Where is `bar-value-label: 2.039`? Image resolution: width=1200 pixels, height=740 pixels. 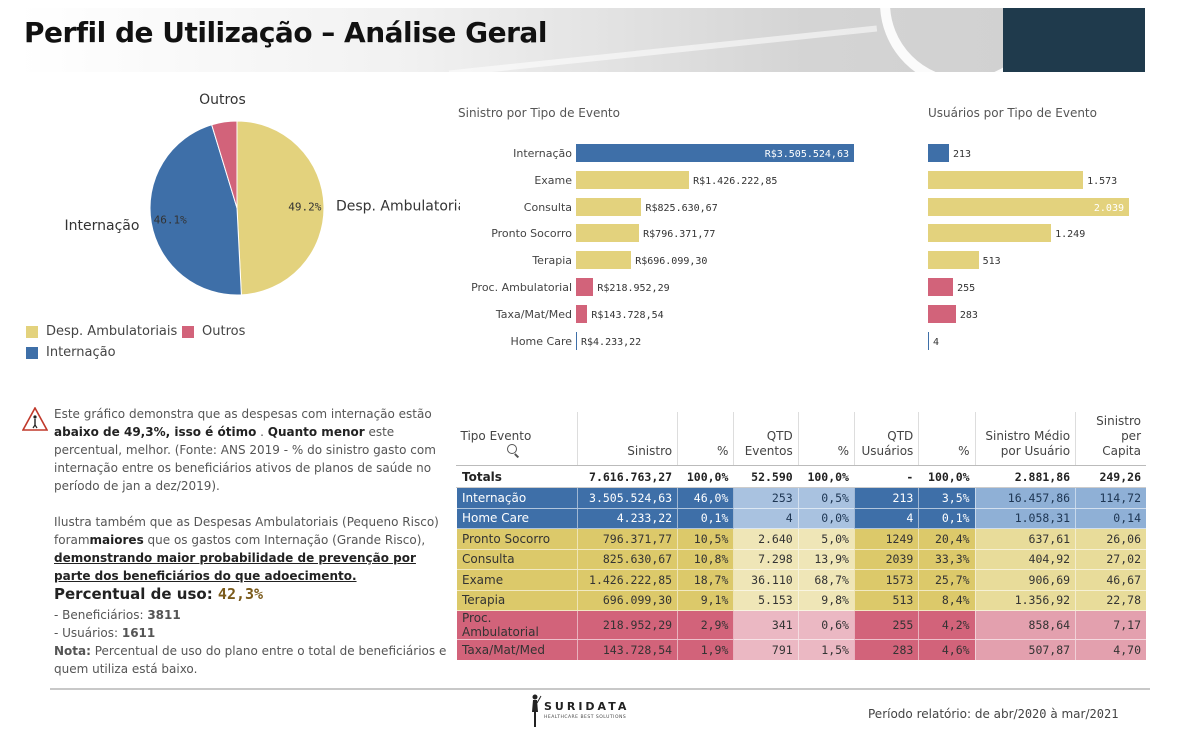
bar-value-label: 2.039 is located at coordinates (1108, 208).